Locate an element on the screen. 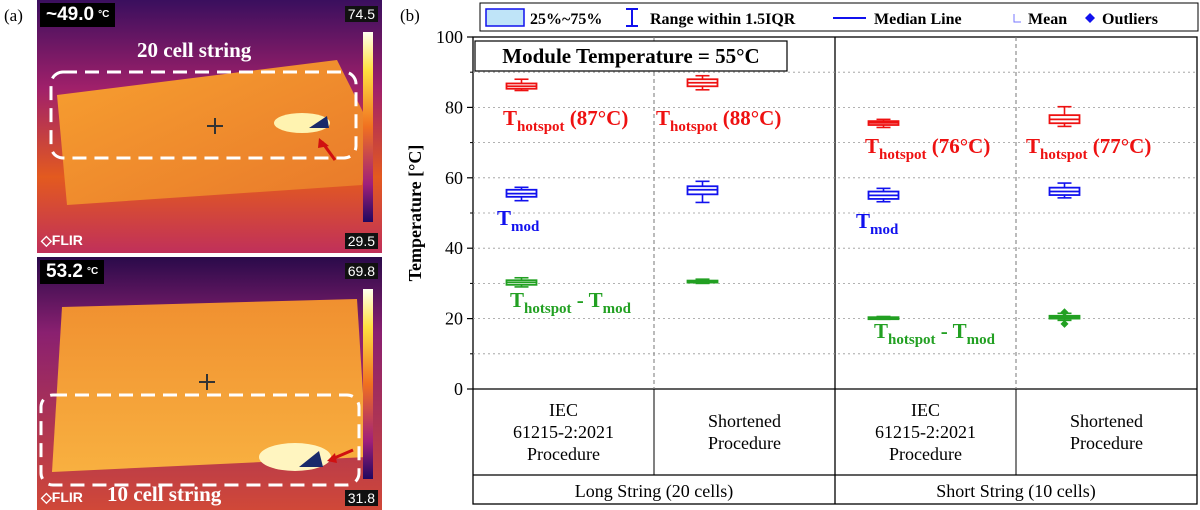 The height and width of the screenshot is (510, 1200). series-annotation: Thotspot (76°C) is located at coordinates (927, 148).